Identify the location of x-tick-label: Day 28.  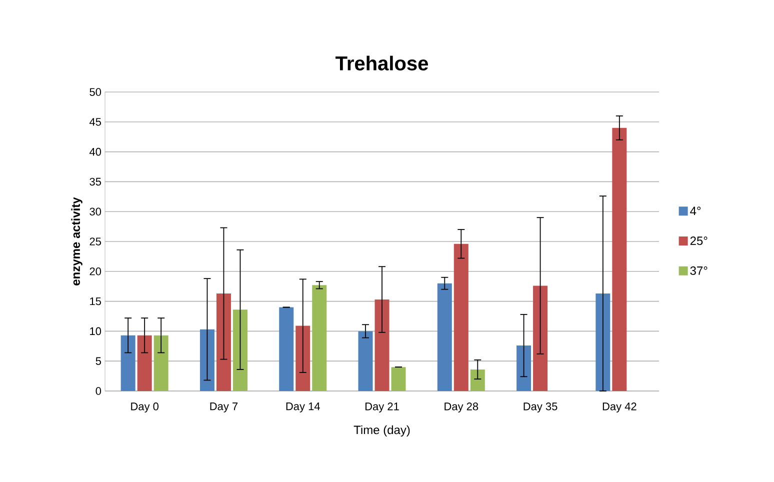
(461, 407).